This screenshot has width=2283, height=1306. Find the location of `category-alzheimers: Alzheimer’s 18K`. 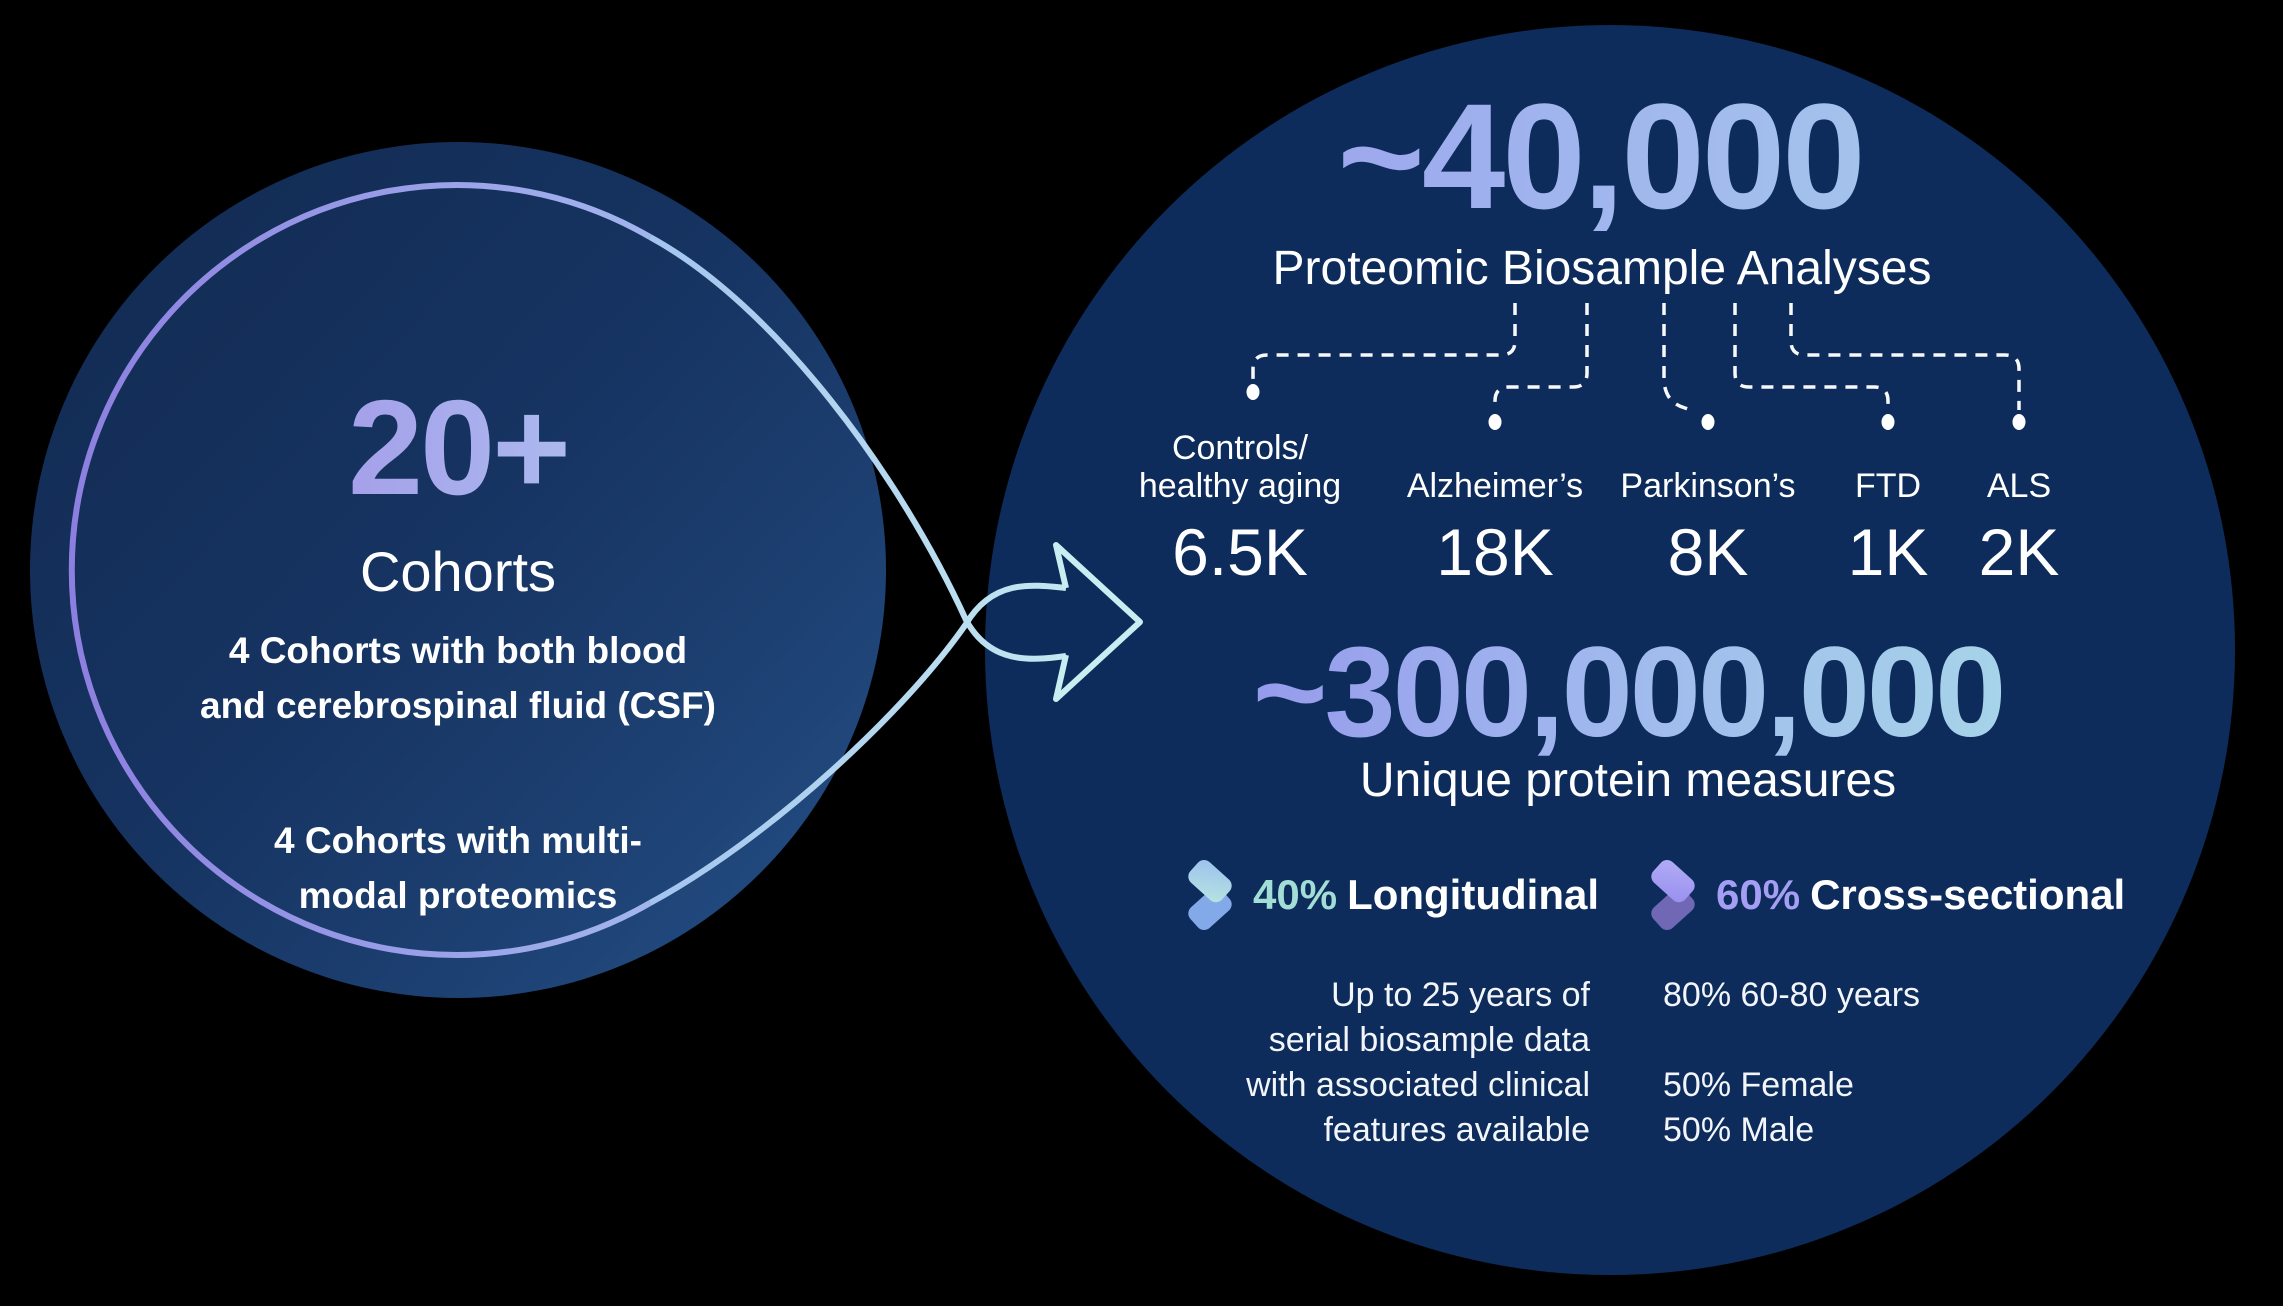

category-alzheimers: Alzheimer’s 18K is located at coordinates (1495, 505).